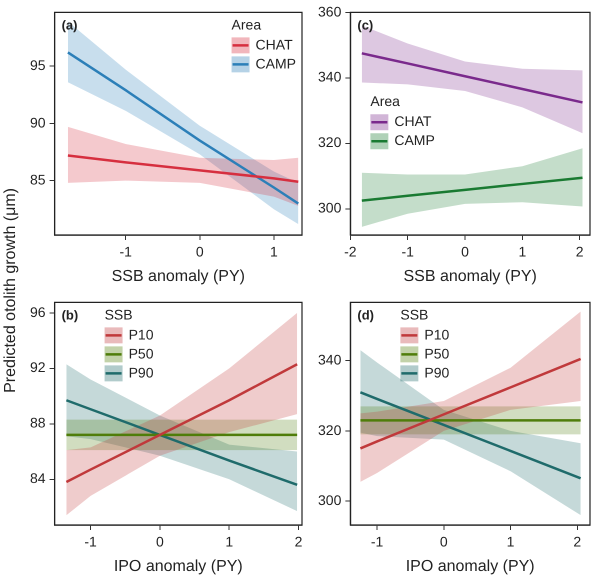 The width and height of the screenshot is (598, 580). Describe the element at coordinates (38, 179) in the screenshot. I see `y-tick-label: 85` at that location.